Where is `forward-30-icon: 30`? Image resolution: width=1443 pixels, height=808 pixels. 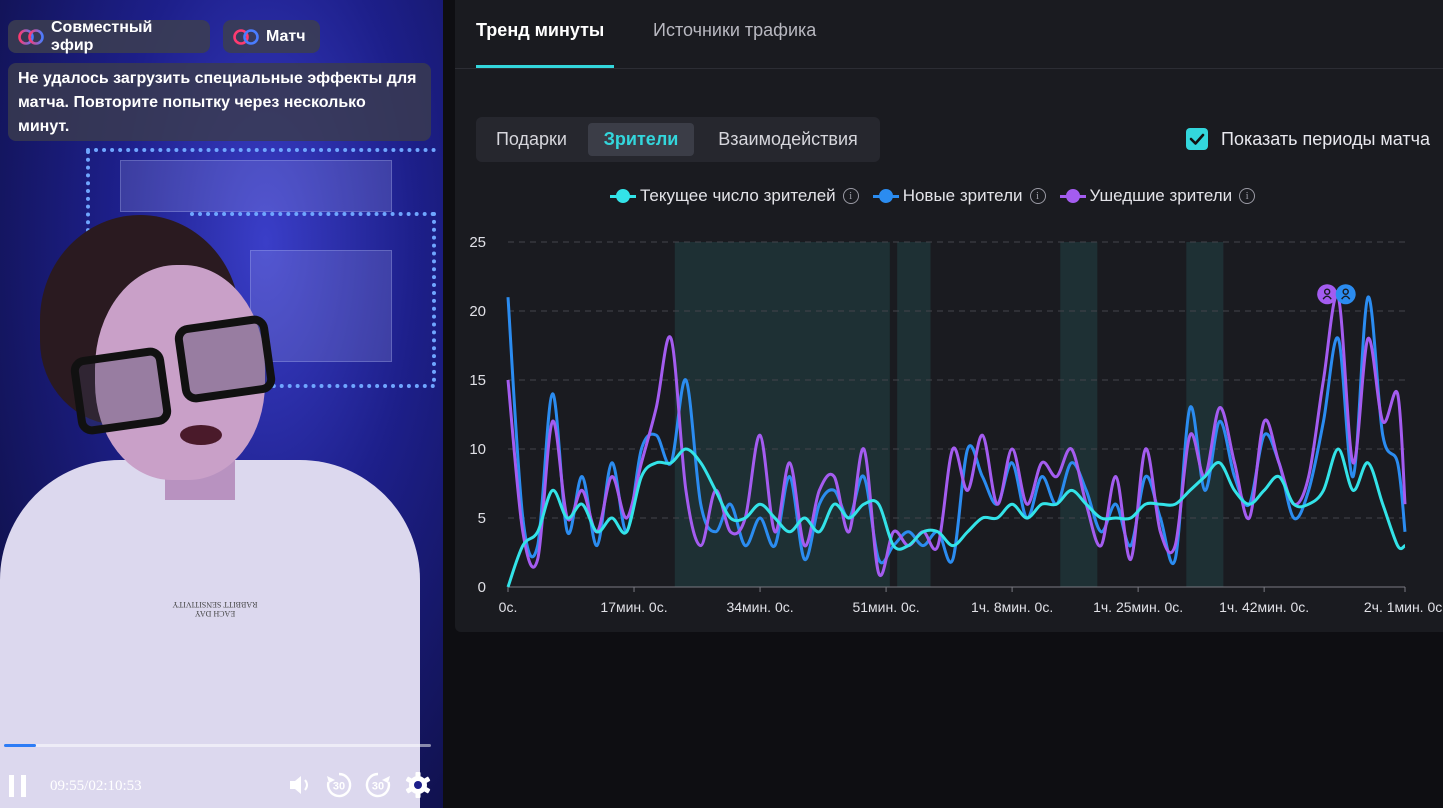 forward-30-icon: 30 is located at coordinates (378, 785).